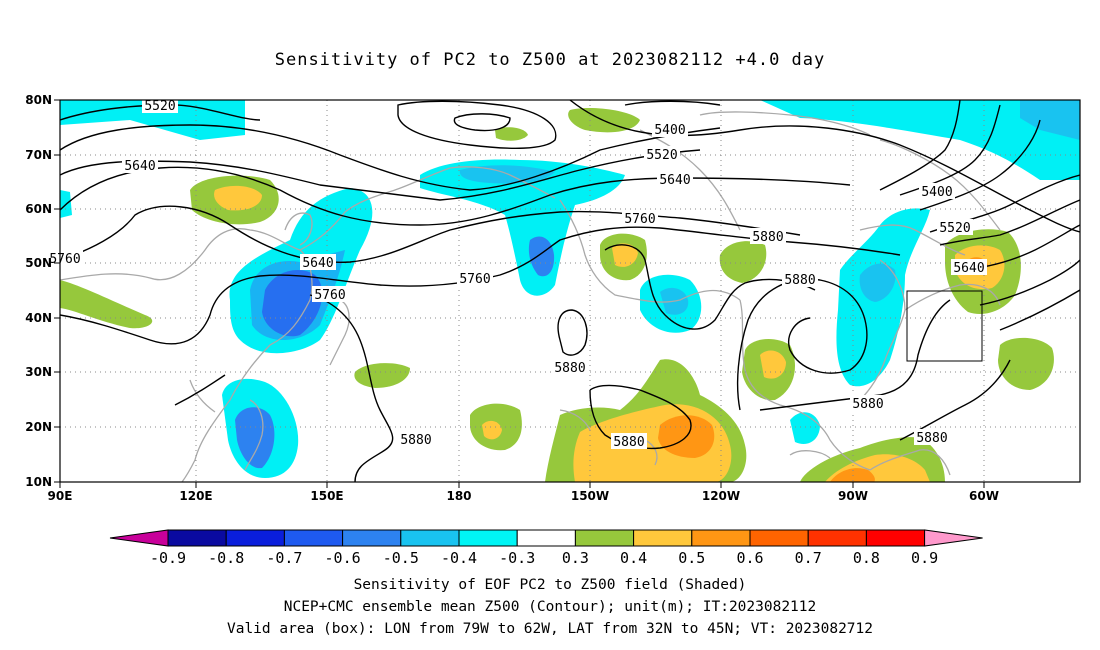 Image resolution: width=1100 pixels, height=650 pixels. What do you see at coordinates (523, 492) in the screenshot?
I see `lon-axis: 90E 120E 150E 180 150W 120W 90W 60W` at bounding box center [523, 492].